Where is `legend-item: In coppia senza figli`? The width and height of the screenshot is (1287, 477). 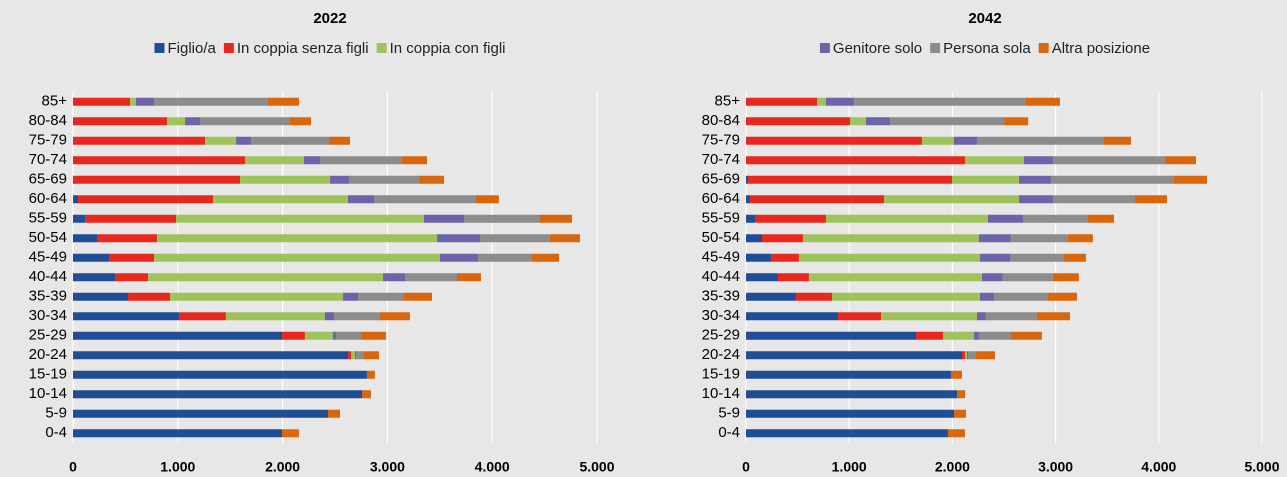
legend-item: In coppia senza figli is located at coordinates (296, 48).